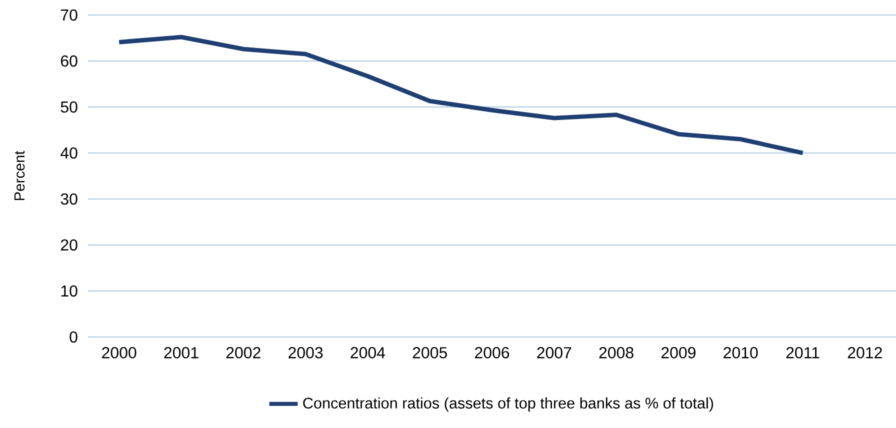  What do you see at coordinates (69, 15) in the screenshot?
I see `y-tick-label: 70` at bounding box center [69, 15].